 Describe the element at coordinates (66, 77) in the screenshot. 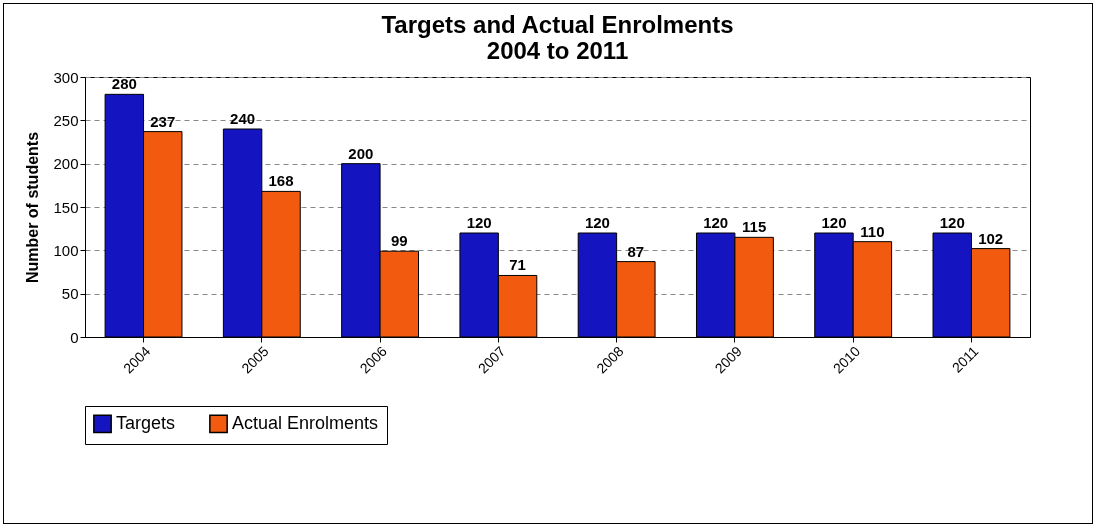

I see `y-tick-label: 300` at that location.